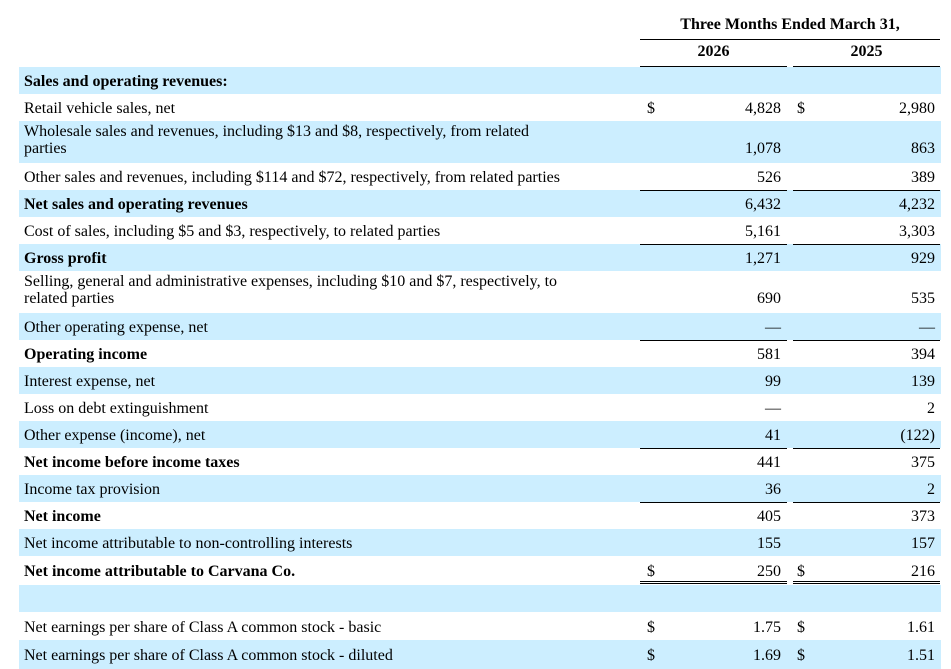 Image resolution: width=951 pixels, height=669 pixels. What do you see at coordinates (917, 108) in the screenshot?
I see `value-2025: 2,980` at bounding box center [917, 108].